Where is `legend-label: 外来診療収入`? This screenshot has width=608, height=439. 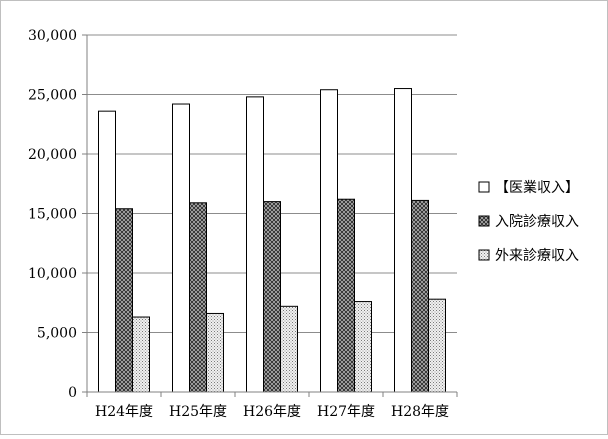 legend-label: 外来診療収入 is located at coordinates (537, 255).